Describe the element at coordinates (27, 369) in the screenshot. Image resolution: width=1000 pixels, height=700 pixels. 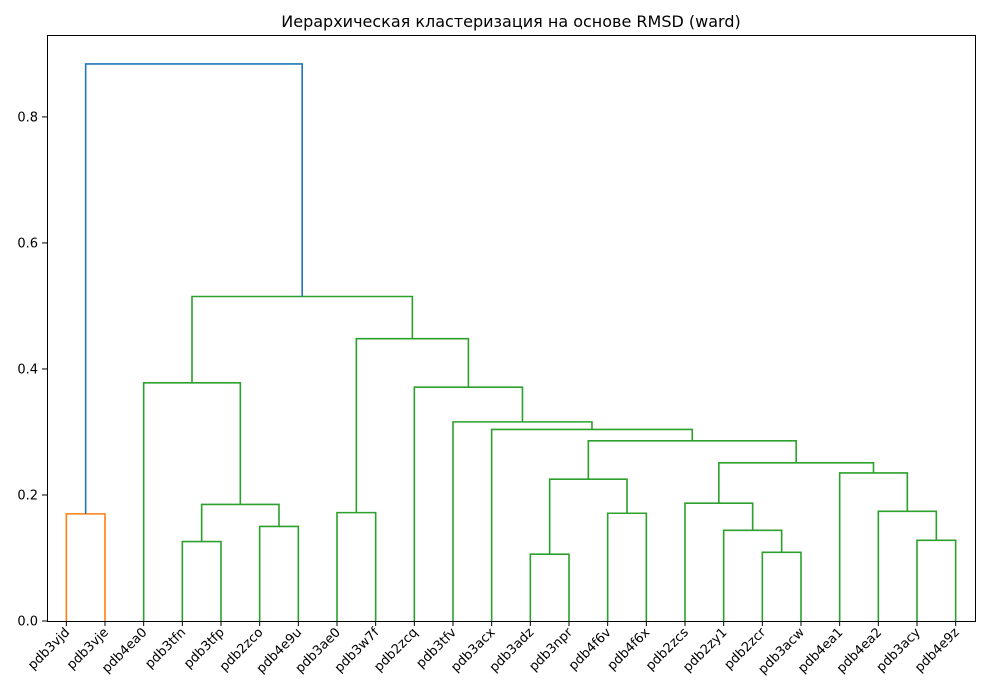
I see `y-tick-label: 0.4` at that location.